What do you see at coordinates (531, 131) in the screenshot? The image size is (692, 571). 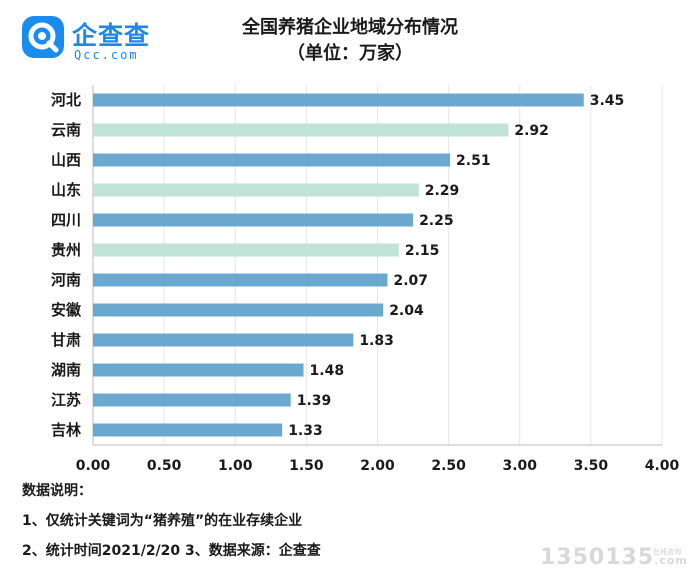 I see `data-label: 2.92` at bounding box center [531, 131].